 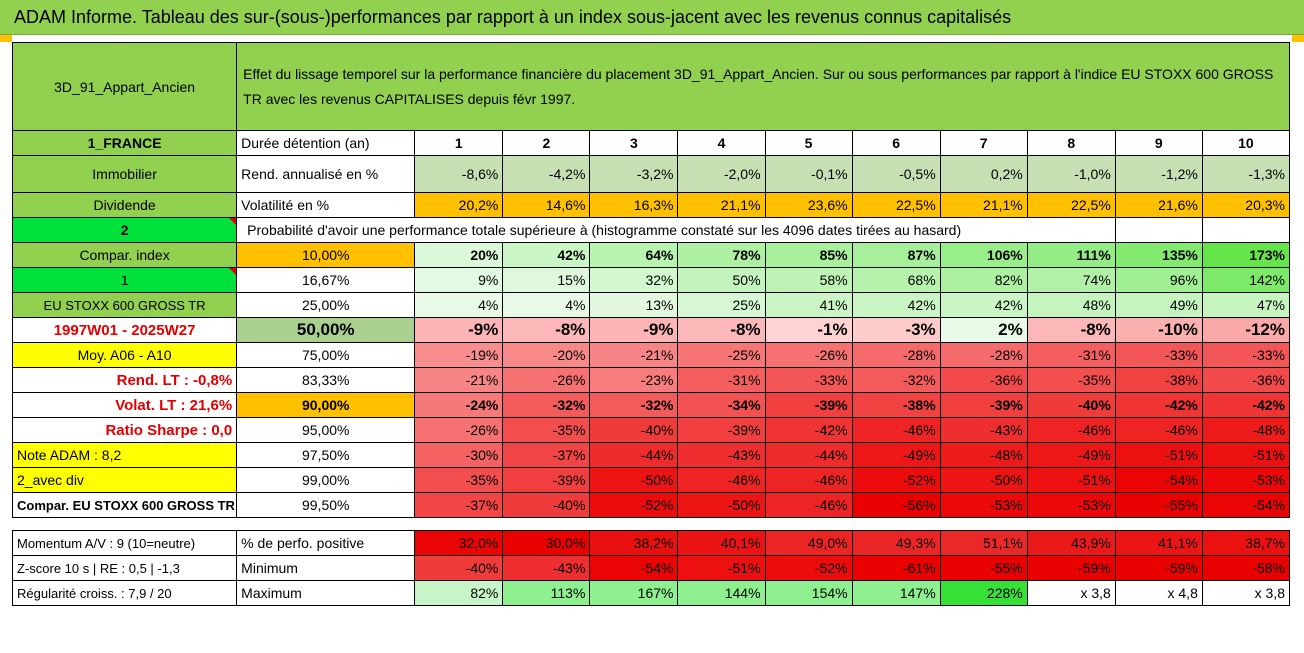 I want to click on quantile-value: -56%, so click(x=896, y=505).